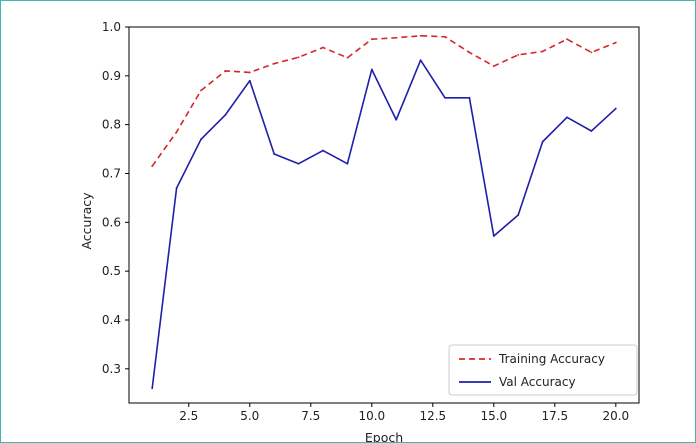  What do you see at coordinates (111, 125) in the screenshot?
I see `y-tick-label: 0.8` at bounding box center [111, 125].